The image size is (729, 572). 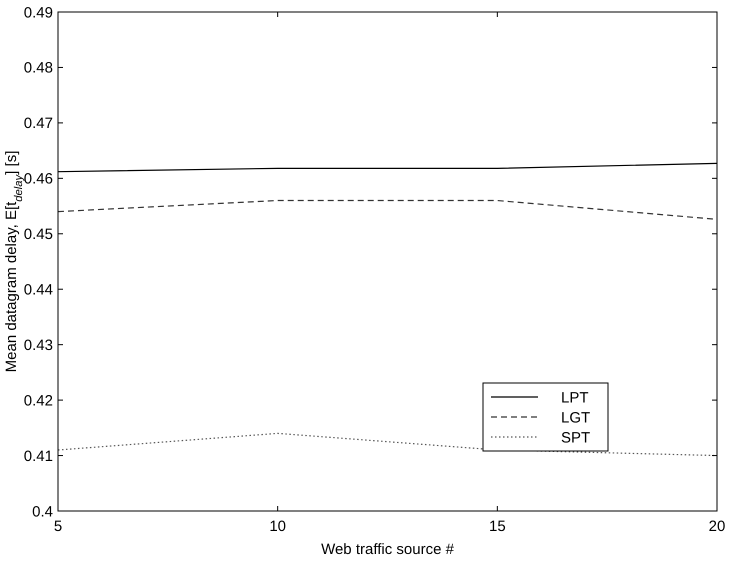 What do you see at coordinates (38, 68) in the screenshot?
I see `y-tick-label: 0.48` at bounding box center [38, 68].